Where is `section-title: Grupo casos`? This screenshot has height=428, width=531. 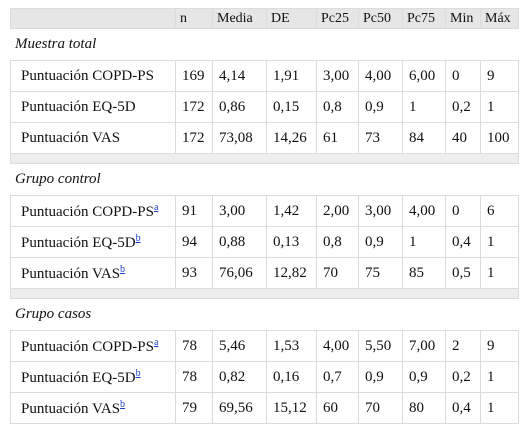 section-title: Grupo casos is located at coordinates (264, 314).